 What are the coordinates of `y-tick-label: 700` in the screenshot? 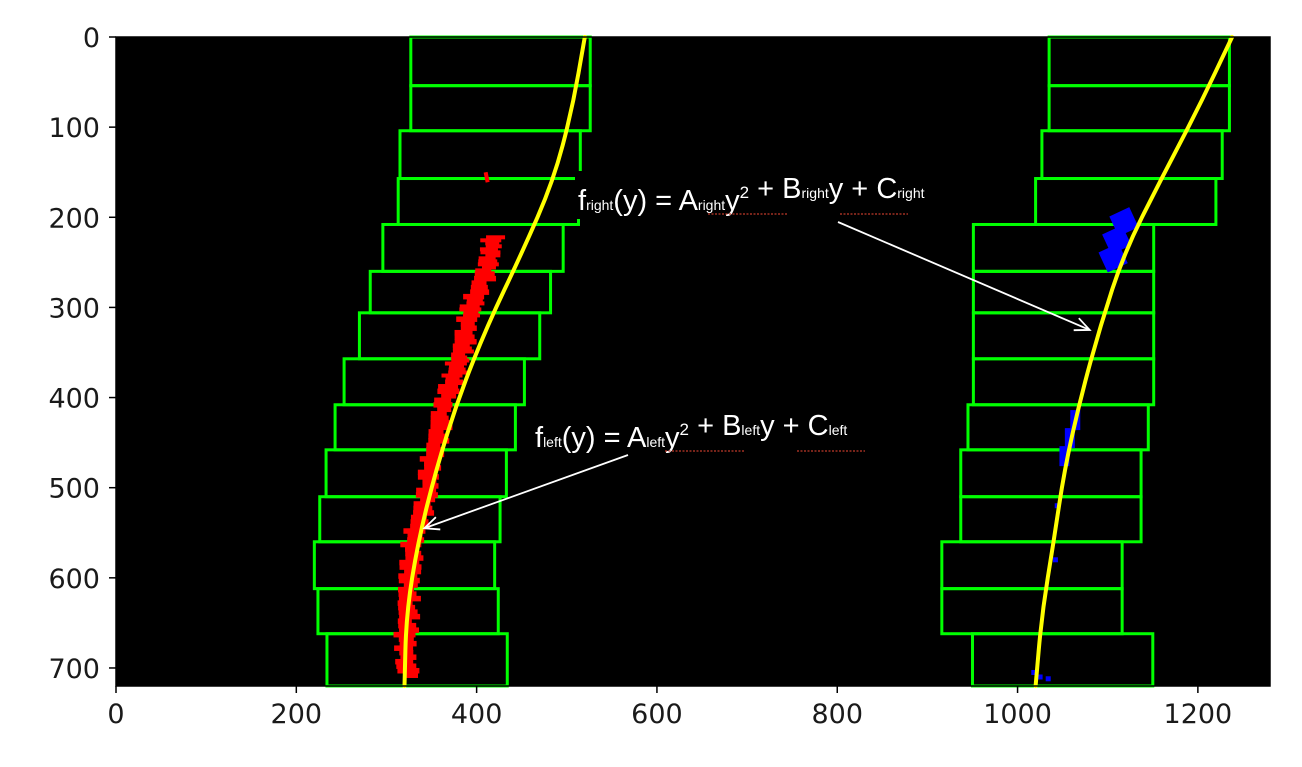 It's located at (74, 669).